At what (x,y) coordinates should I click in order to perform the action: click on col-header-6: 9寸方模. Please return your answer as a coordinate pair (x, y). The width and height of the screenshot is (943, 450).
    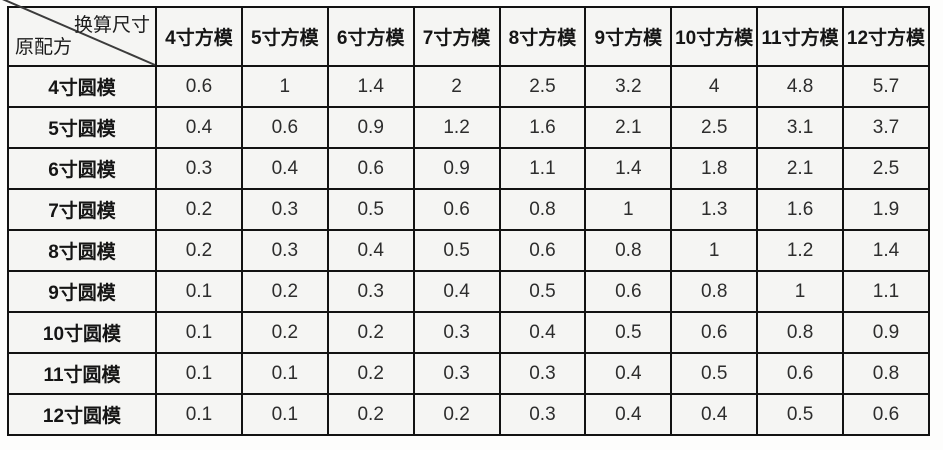
    Looking at the image, I should click on (628, 36).